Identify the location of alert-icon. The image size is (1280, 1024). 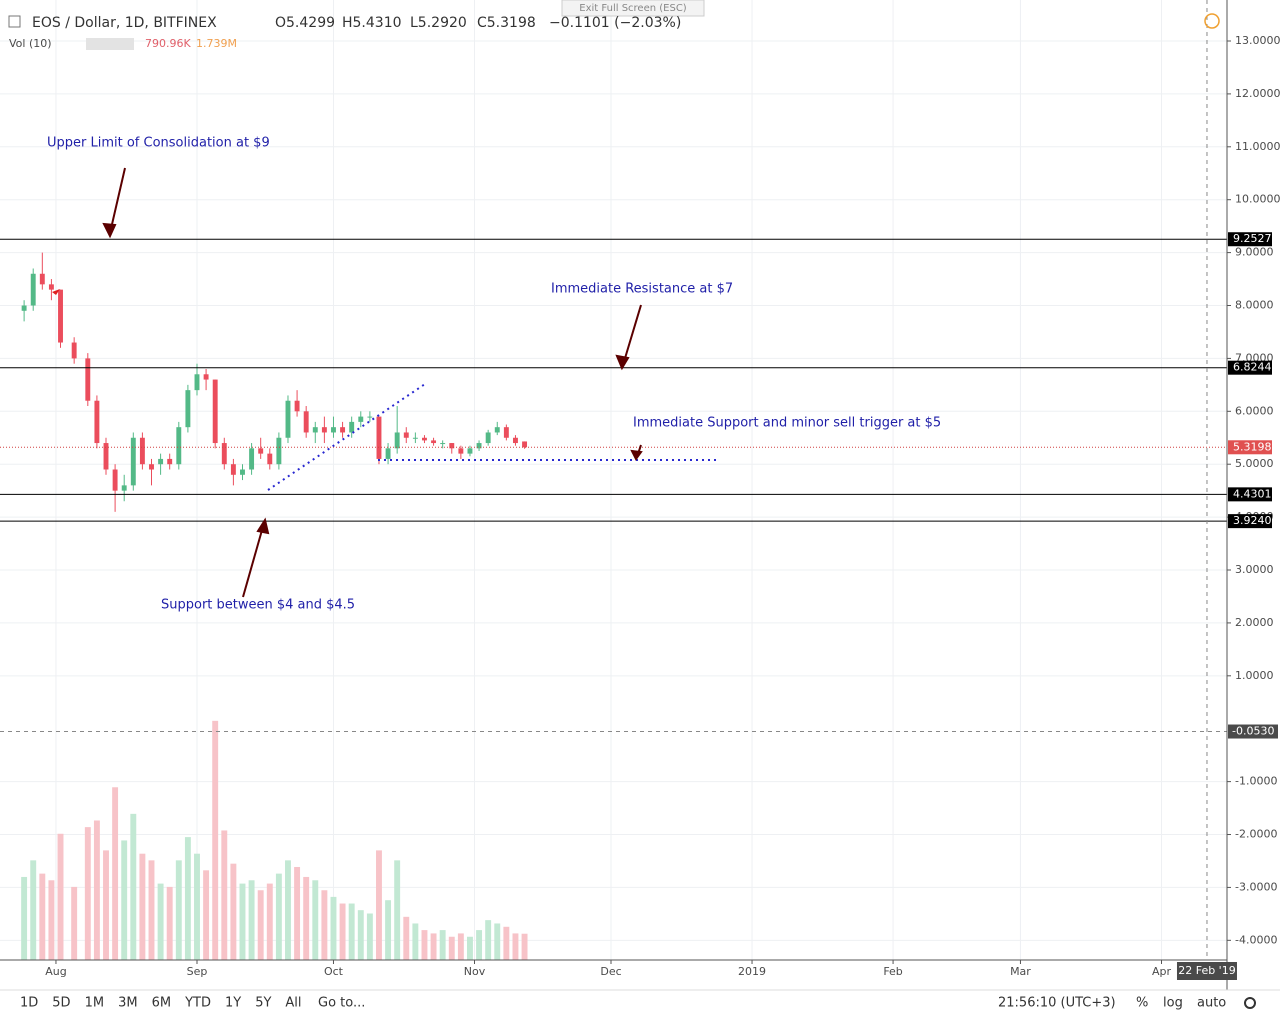
(1212, 21).